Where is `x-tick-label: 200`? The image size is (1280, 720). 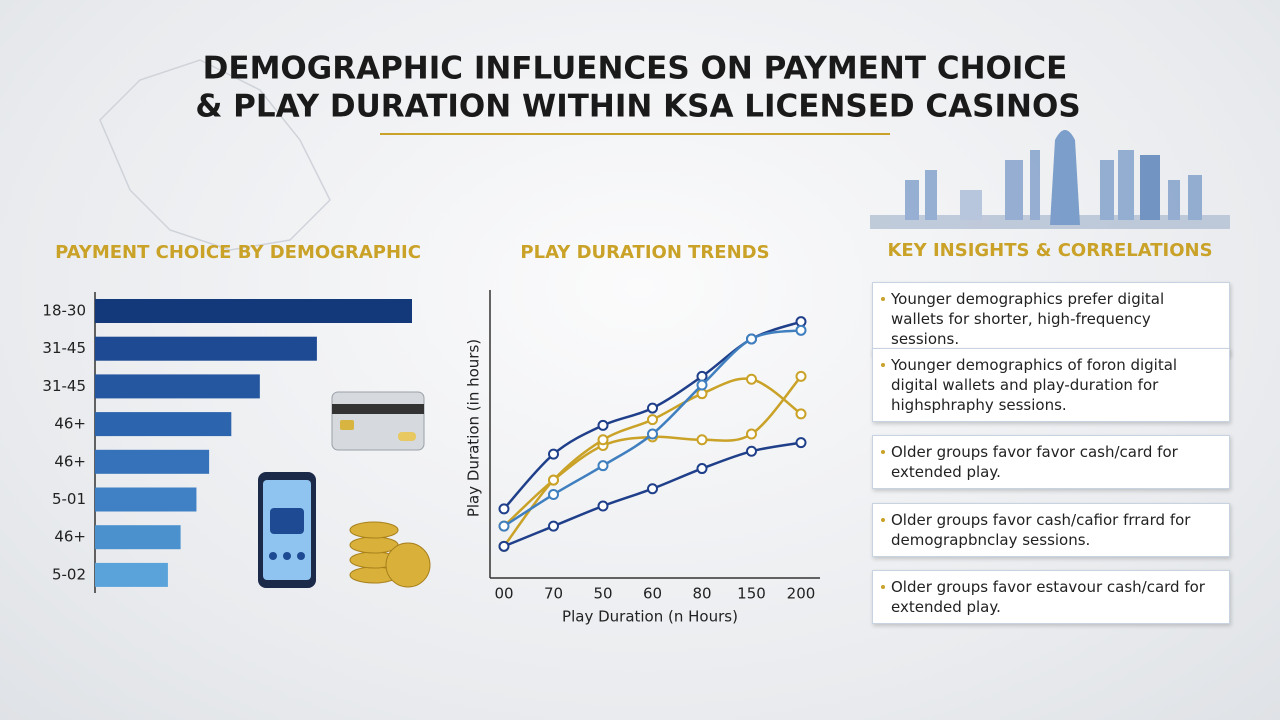
x-tick-label: 200 is located at coordinates (801, 594).